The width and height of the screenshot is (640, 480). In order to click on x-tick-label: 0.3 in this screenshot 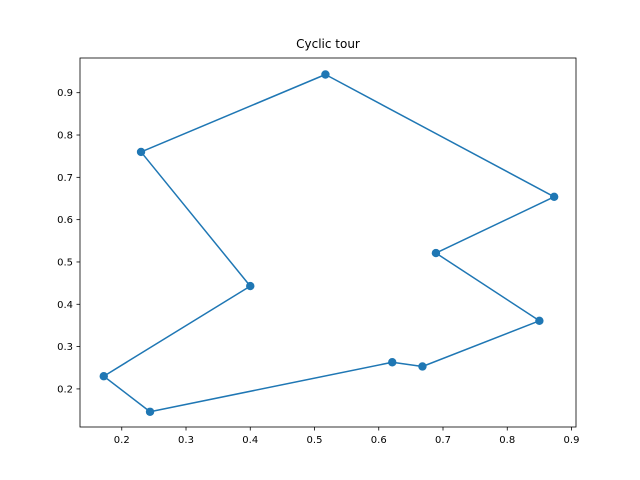, I will do `click(186, 440)`.